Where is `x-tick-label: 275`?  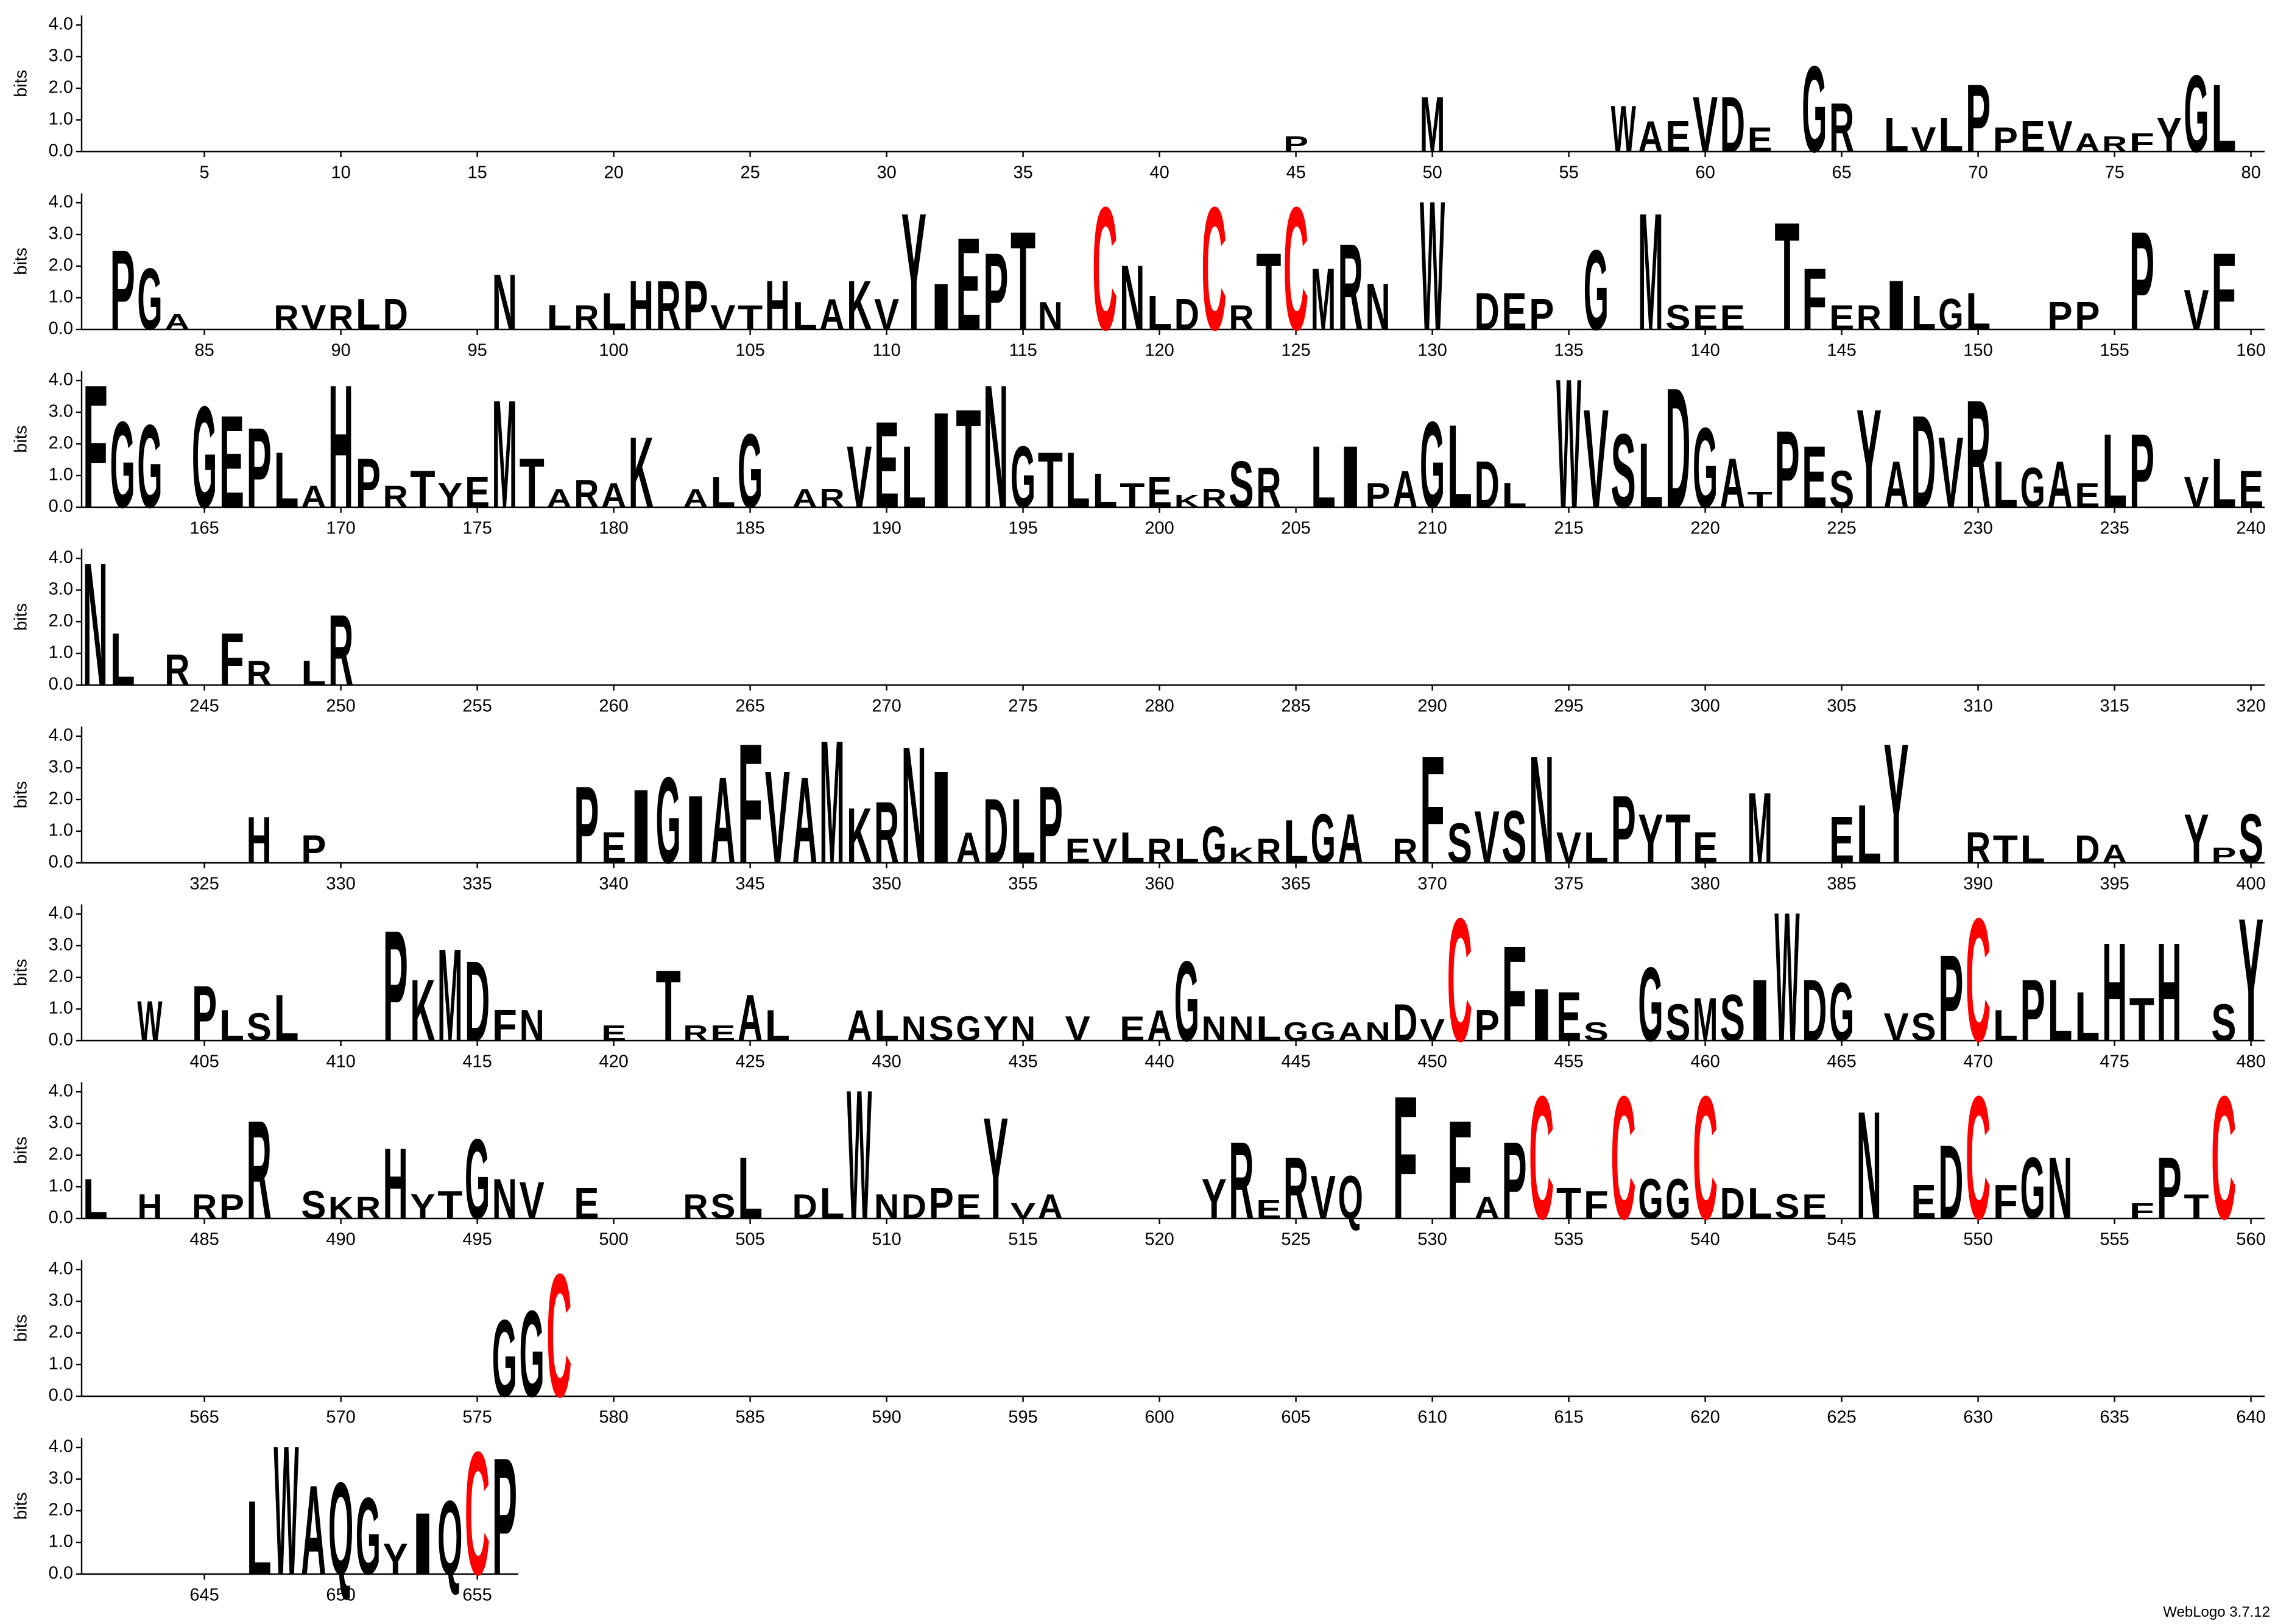
x-tick-label: 275 is located at coordinates (1022, 706).